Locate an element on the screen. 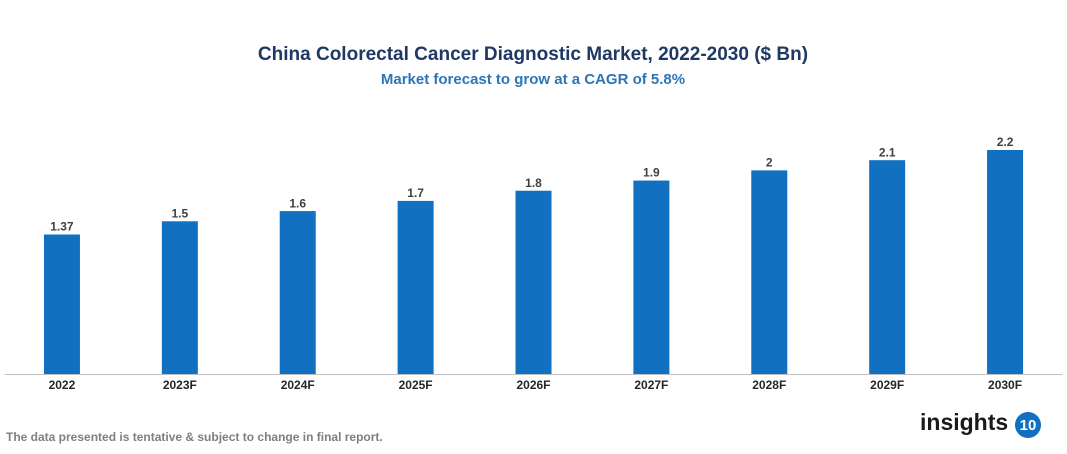  x-tick-label: 2025F is located at coordinates (416, 385).